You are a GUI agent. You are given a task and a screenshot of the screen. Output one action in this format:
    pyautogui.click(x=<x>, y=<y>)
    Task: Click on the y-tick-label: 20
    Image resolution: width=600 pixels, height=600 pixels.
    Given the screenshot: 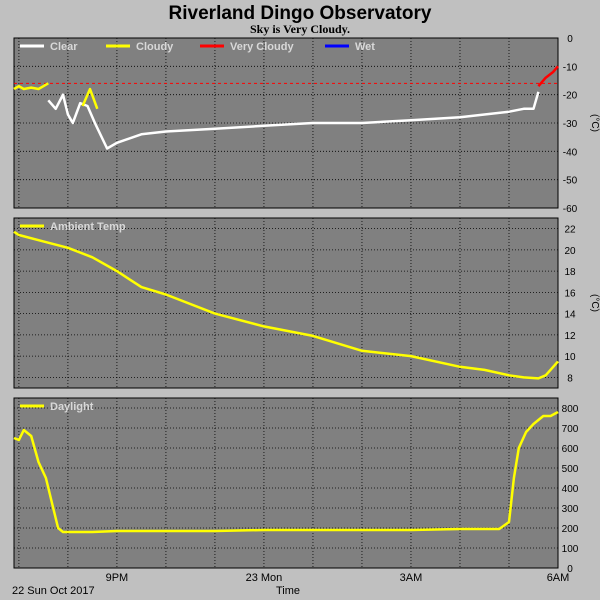 What is the action you would take?
    pyautogui.click(x=570, y=251)
    